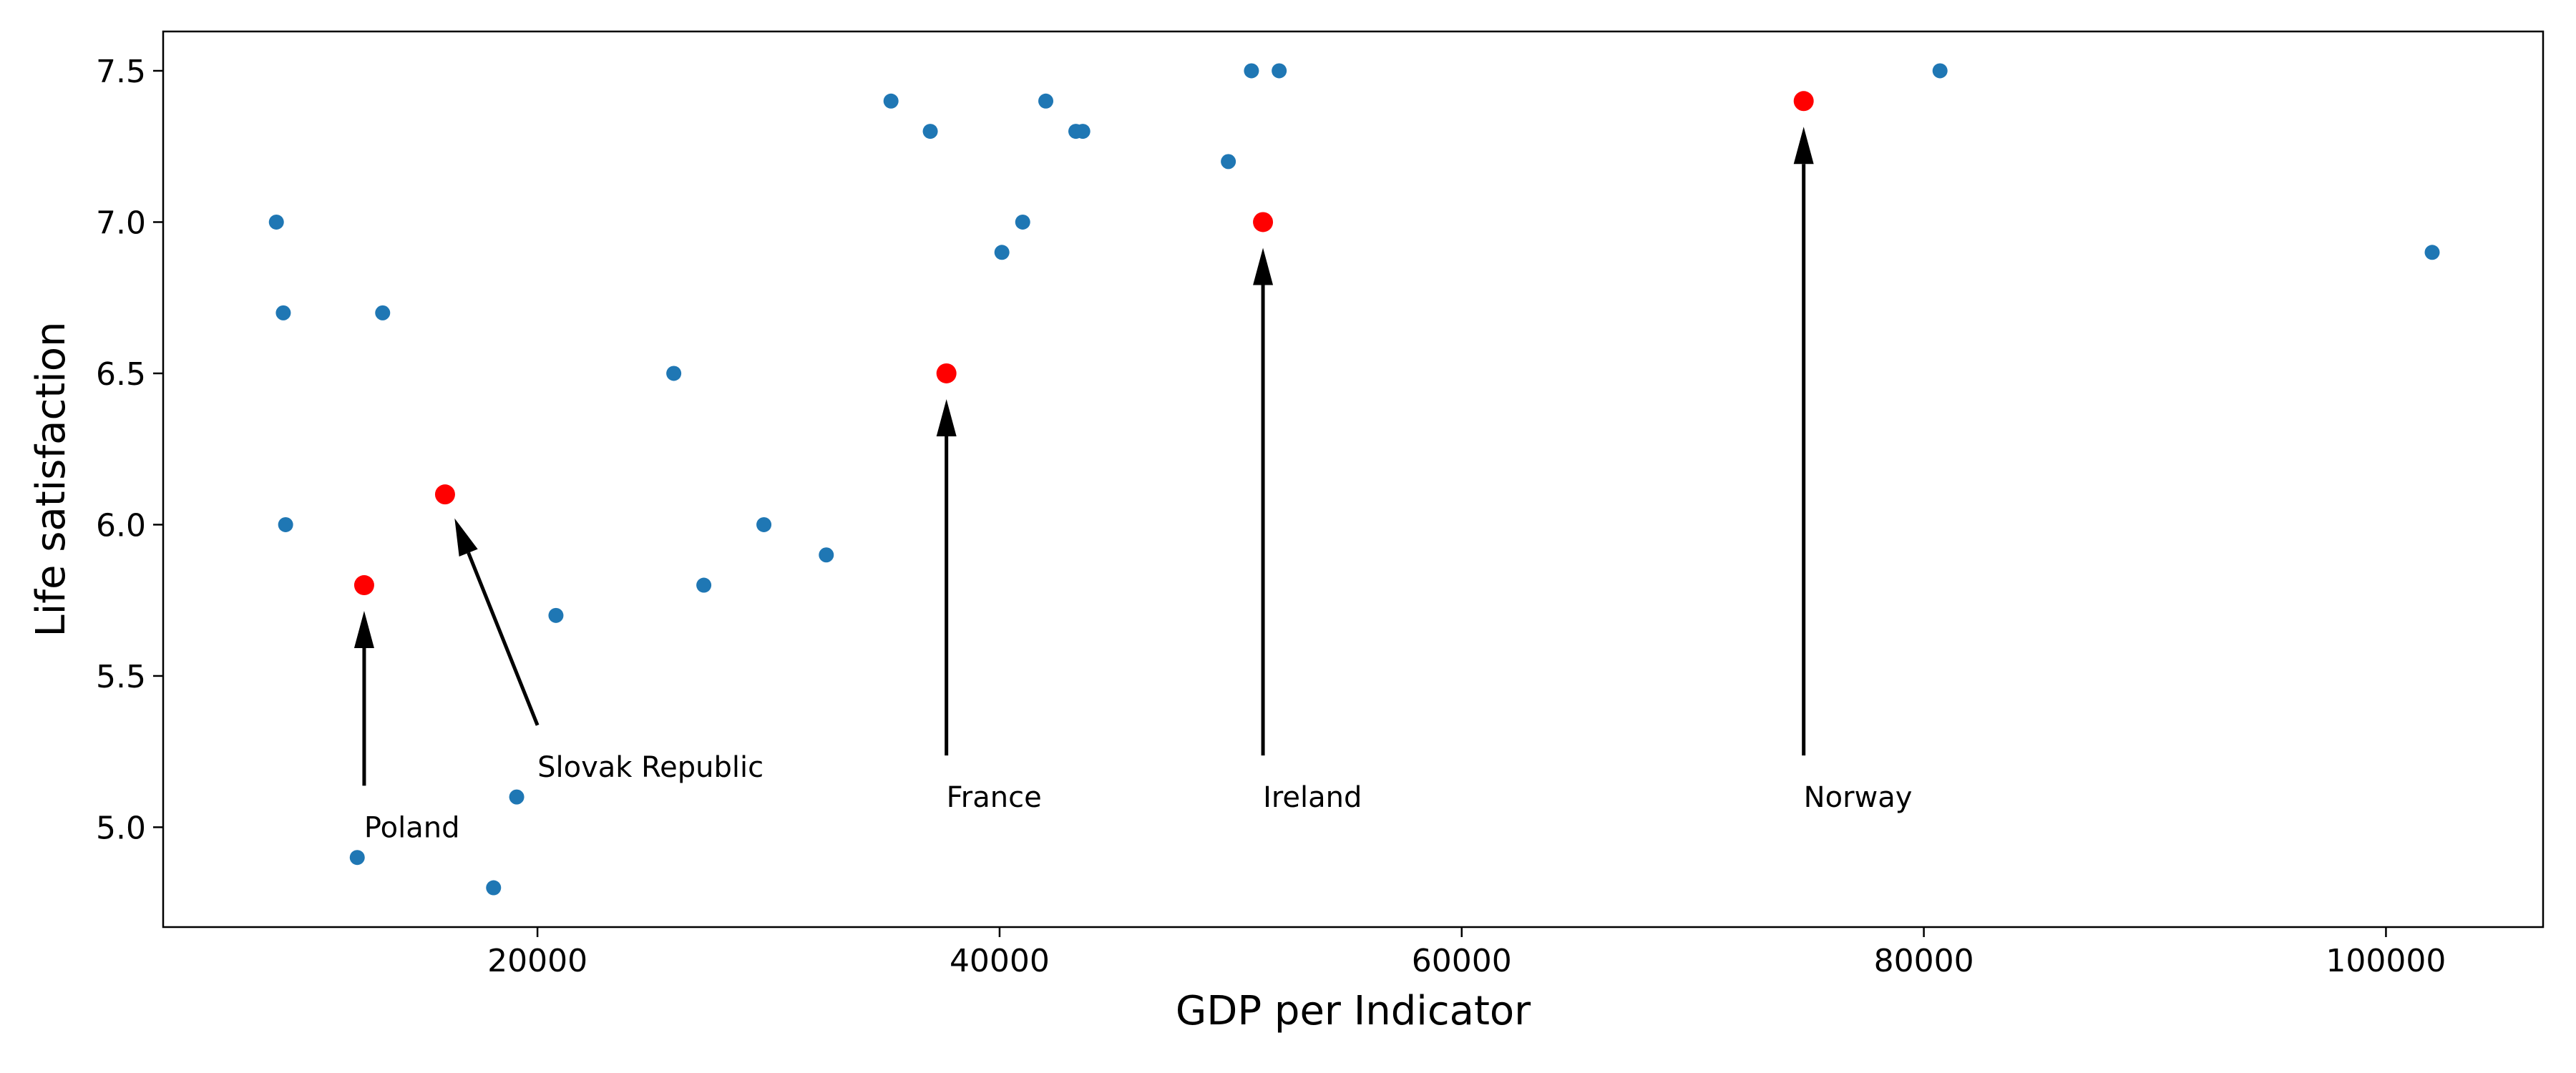 This screenshot has height=1073, width=2576. I want to click on y-tick-label: 7.5, so click(121, 72).